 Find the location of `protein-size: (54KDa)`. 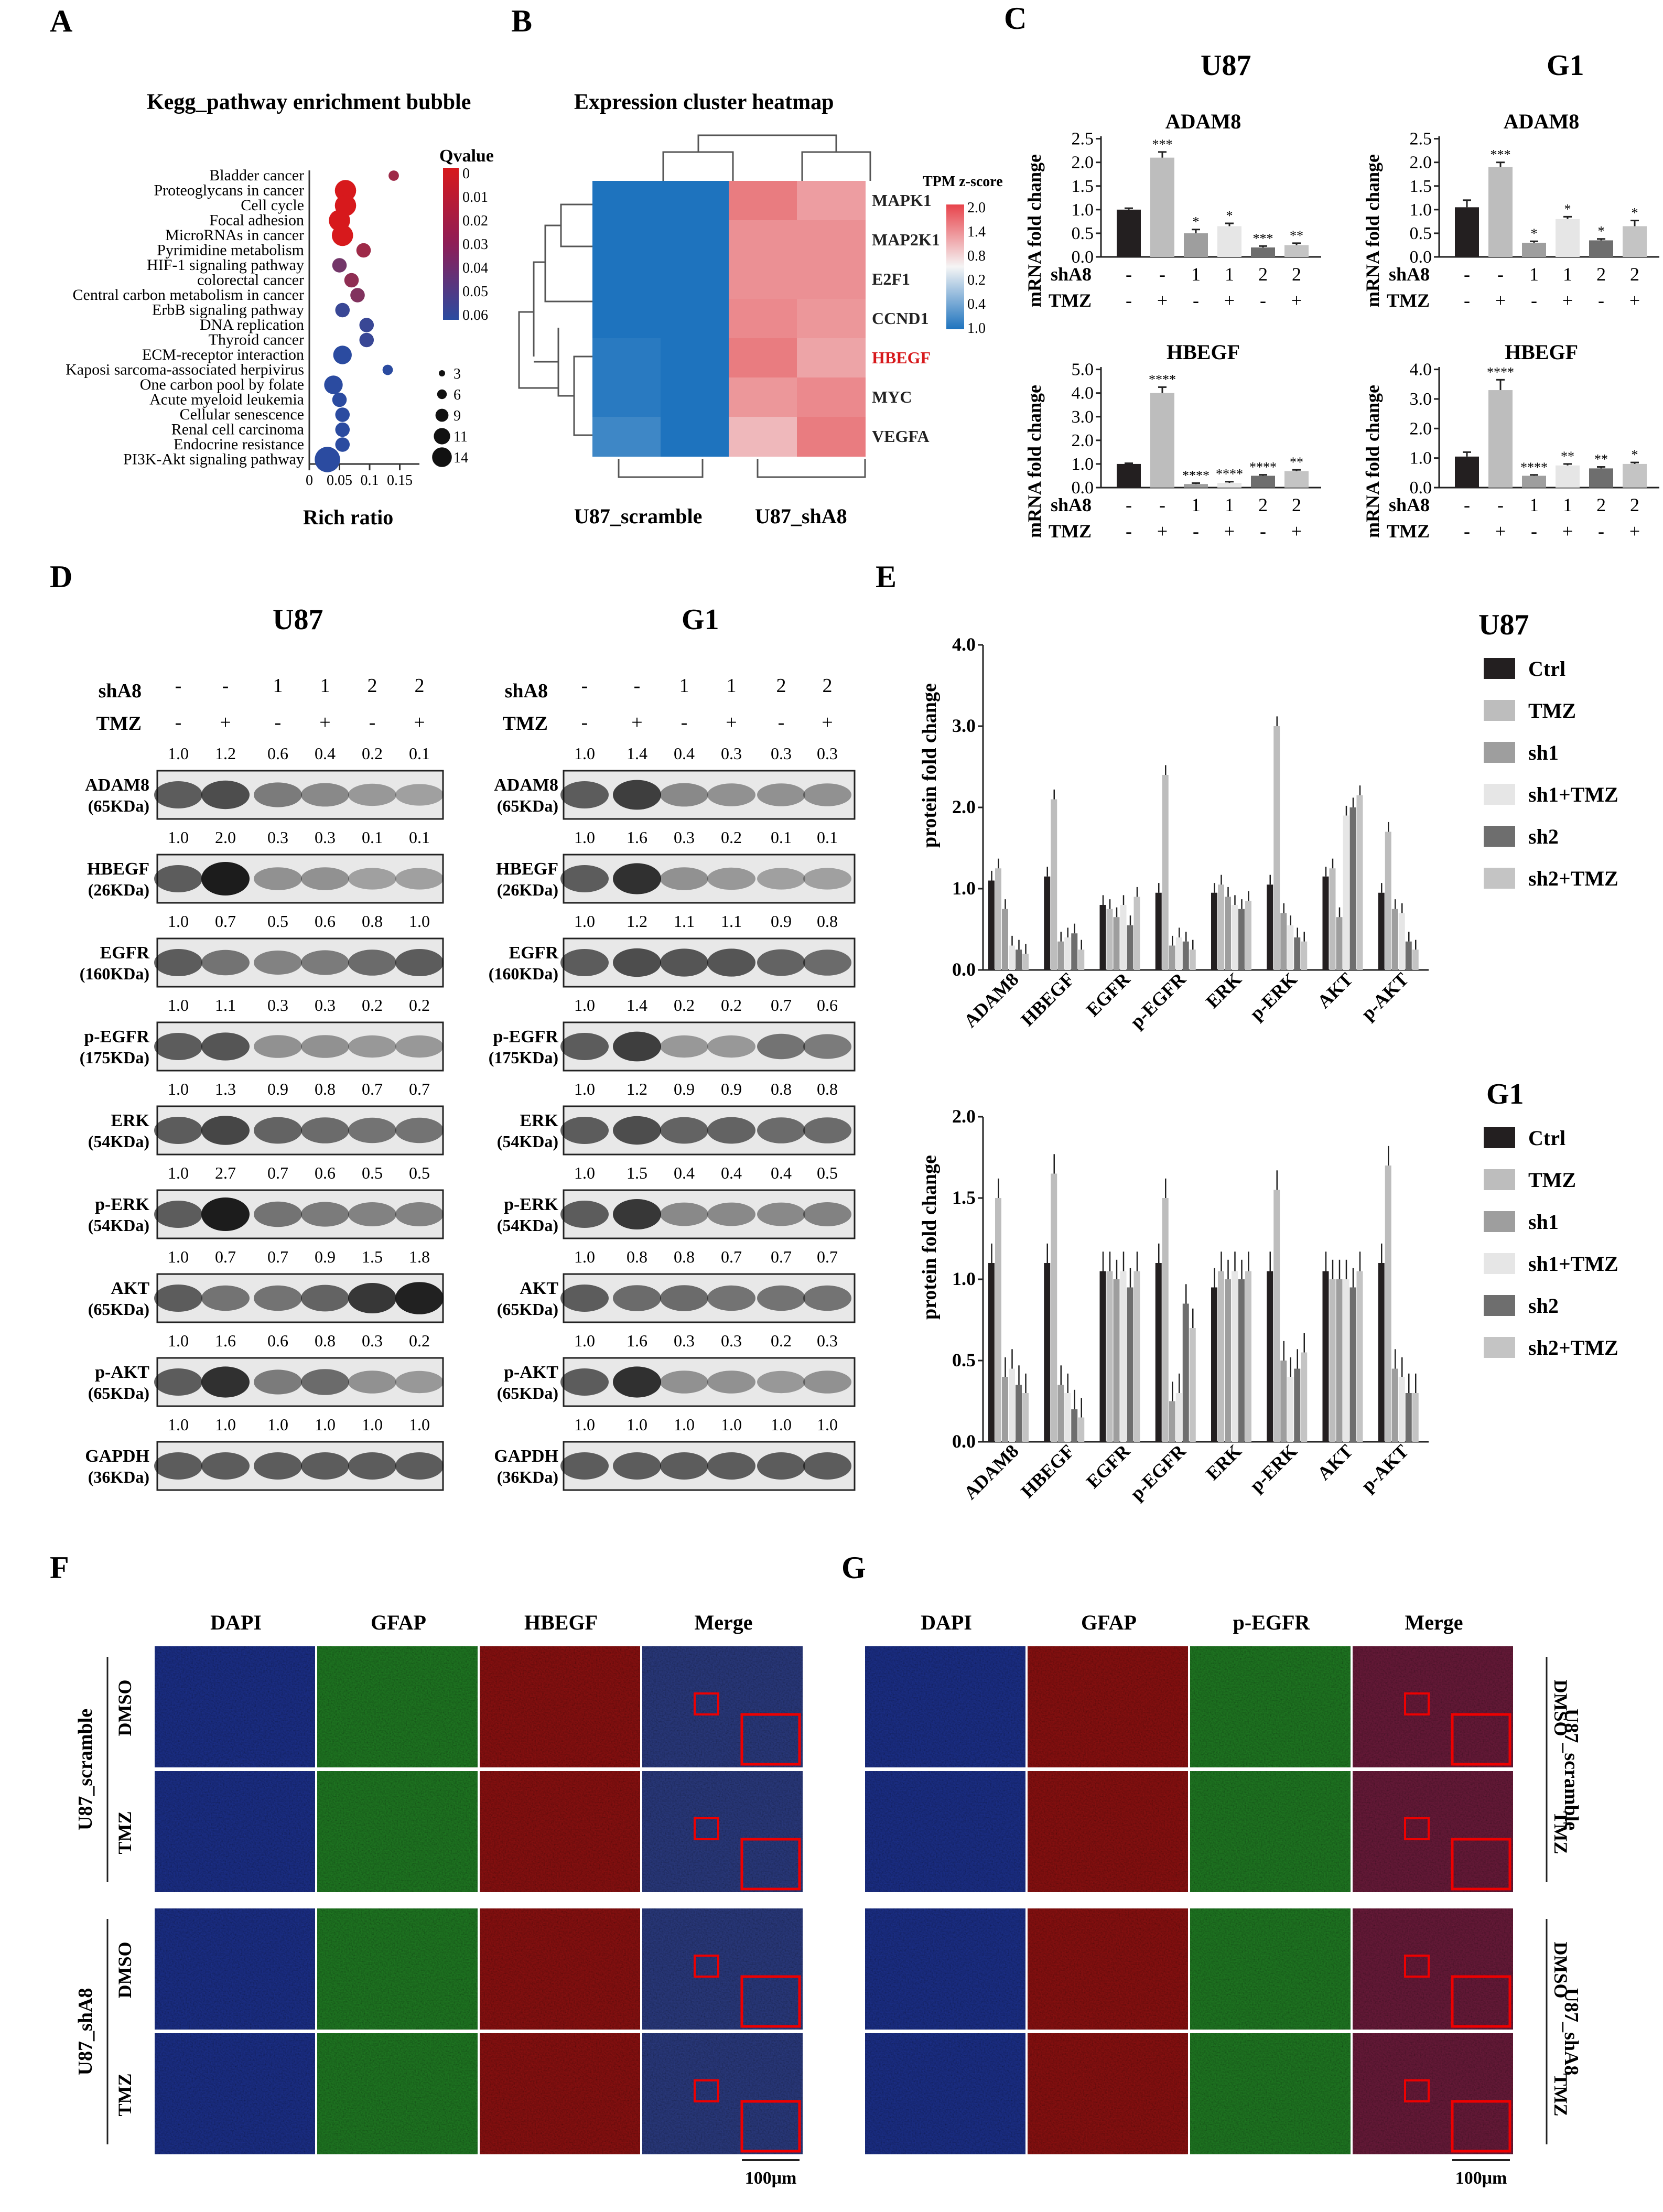

protein-size: (54KDa) is located at coordinates (527, 1141).